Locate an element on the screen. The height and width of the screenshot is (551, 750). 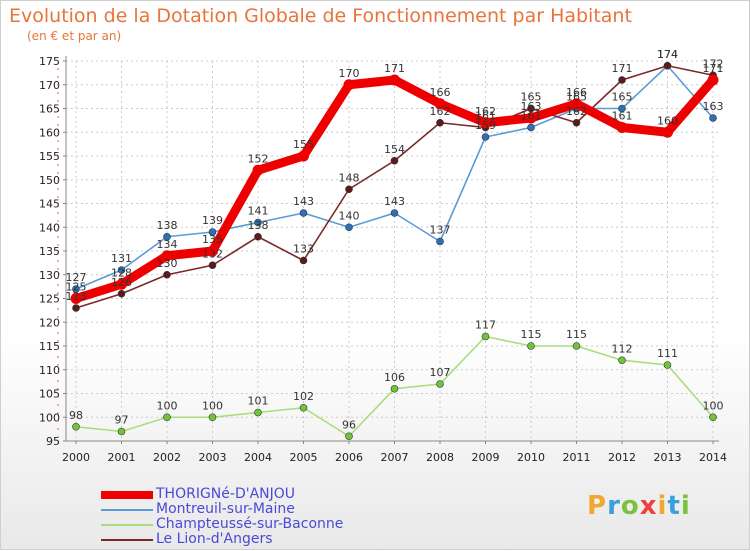
y-tick-label: 140 is located at coordinates (49, 227).